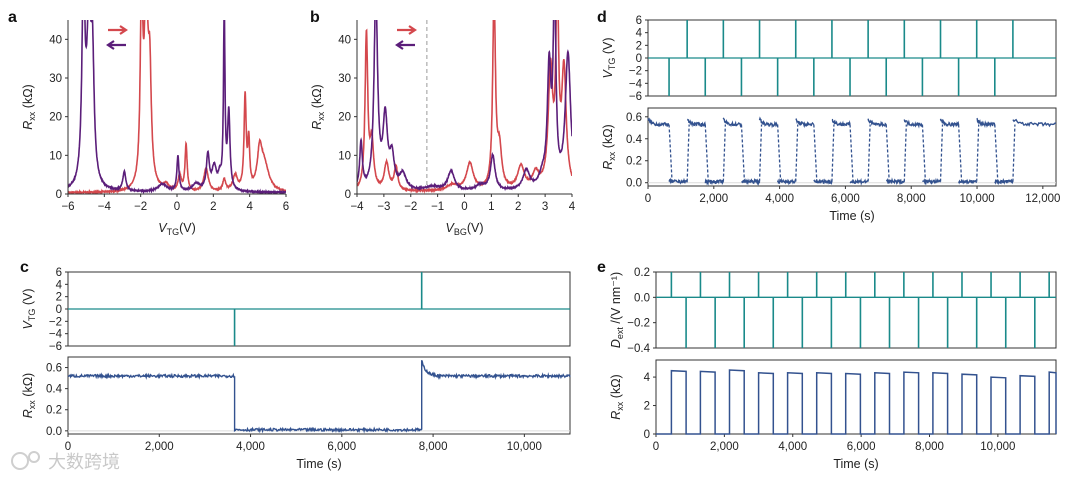 The image size is (1080, 483). I want to click on panel-d-top-ylabel: VTG (V), so click(609, 58).